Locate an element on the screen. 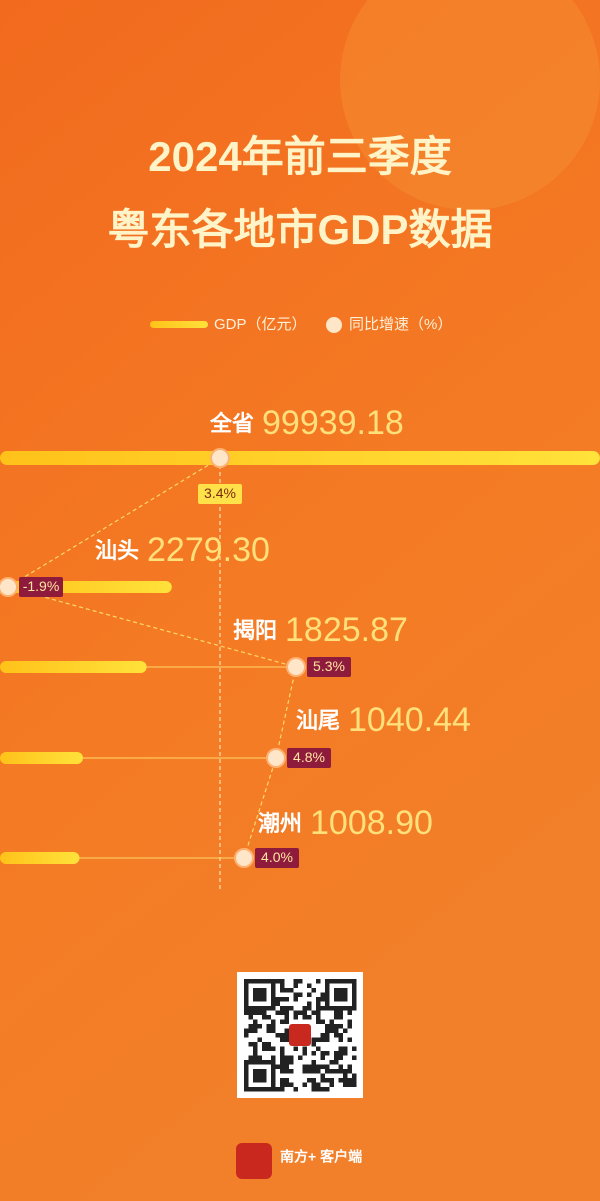  title-line: 粤东各地市GDP数据 is located at coordinates (299, 229).